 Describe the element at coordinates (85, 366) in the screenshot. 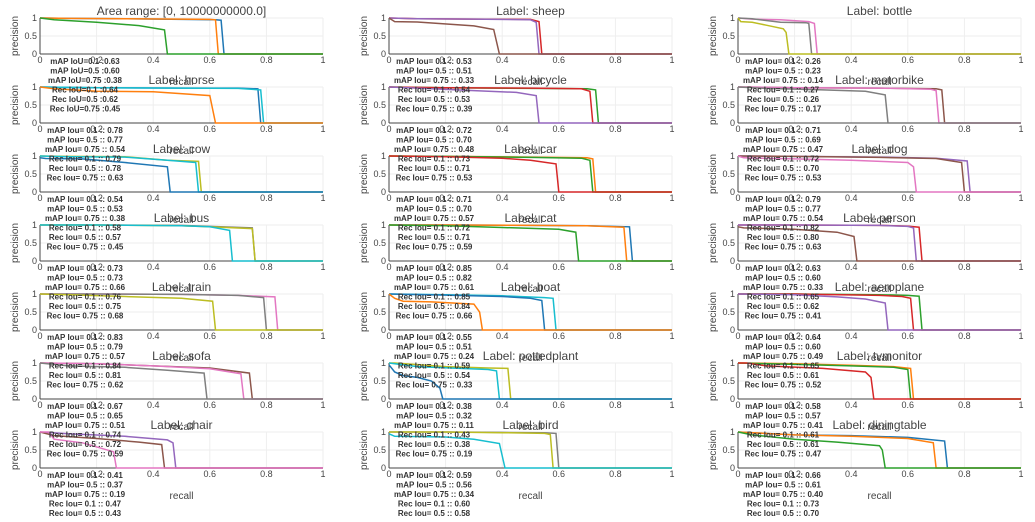

I see `metric-annotation: Rec Iou= 0.1 :: 0.84` at that location.